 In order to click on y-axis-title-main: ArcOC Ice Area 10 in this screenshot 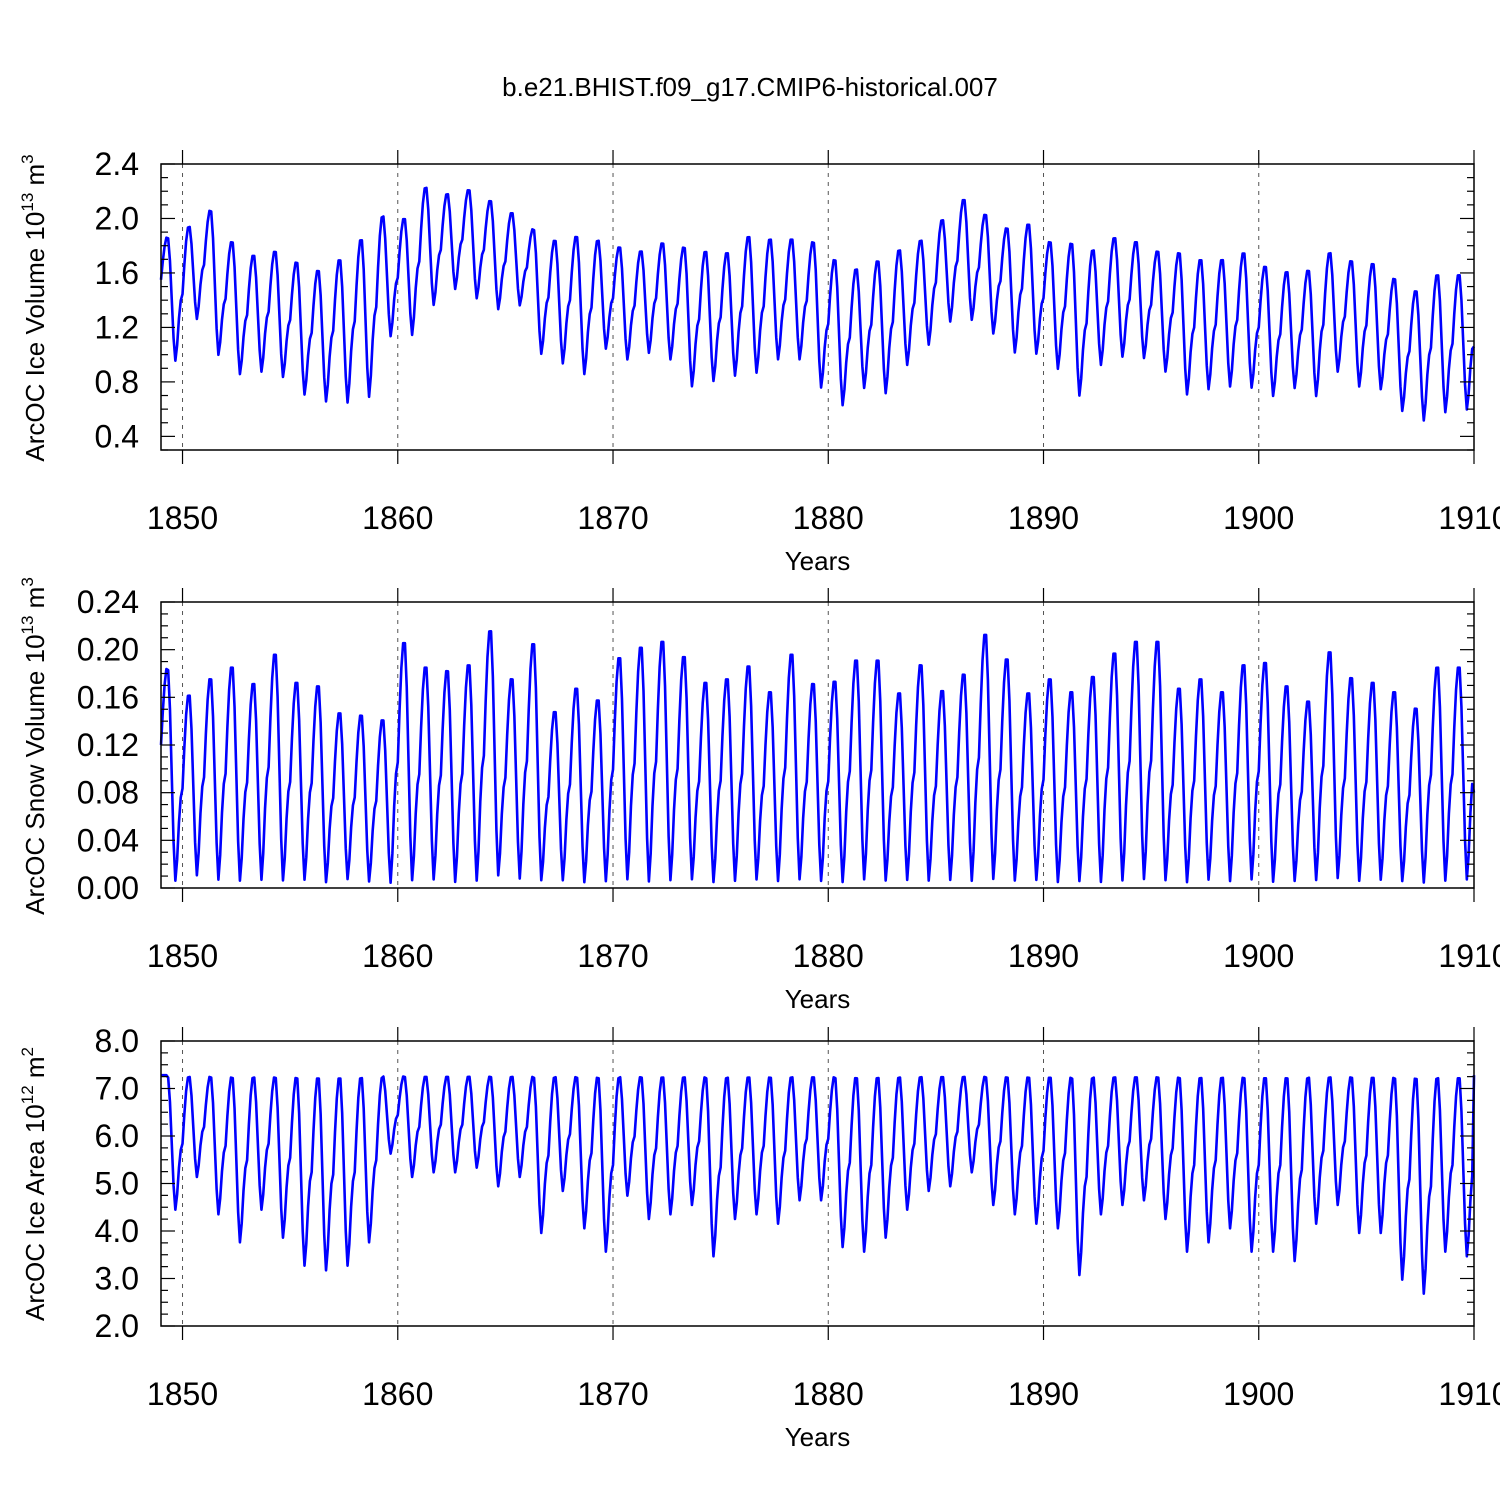, I will do `click(35, 1212)`.